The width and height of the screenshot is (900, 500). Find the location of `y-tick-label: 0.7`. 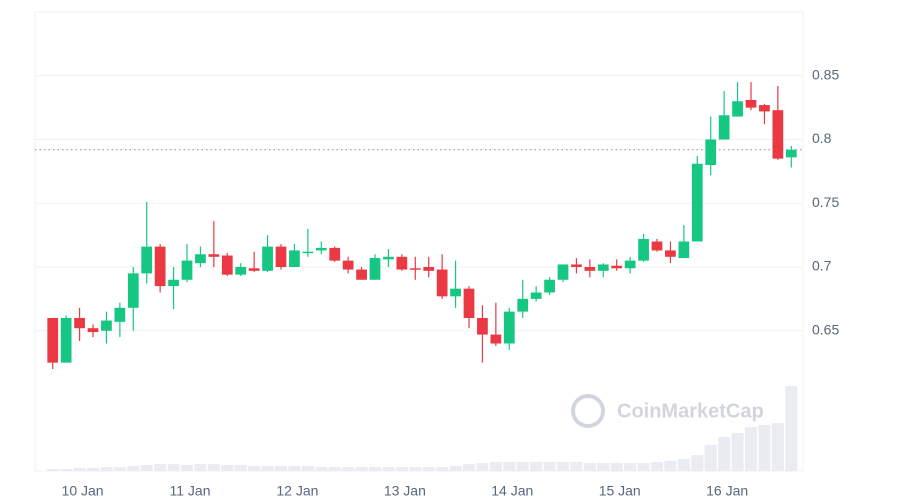

y-tick-label: 0.7 is located at coordinates (822, 266).